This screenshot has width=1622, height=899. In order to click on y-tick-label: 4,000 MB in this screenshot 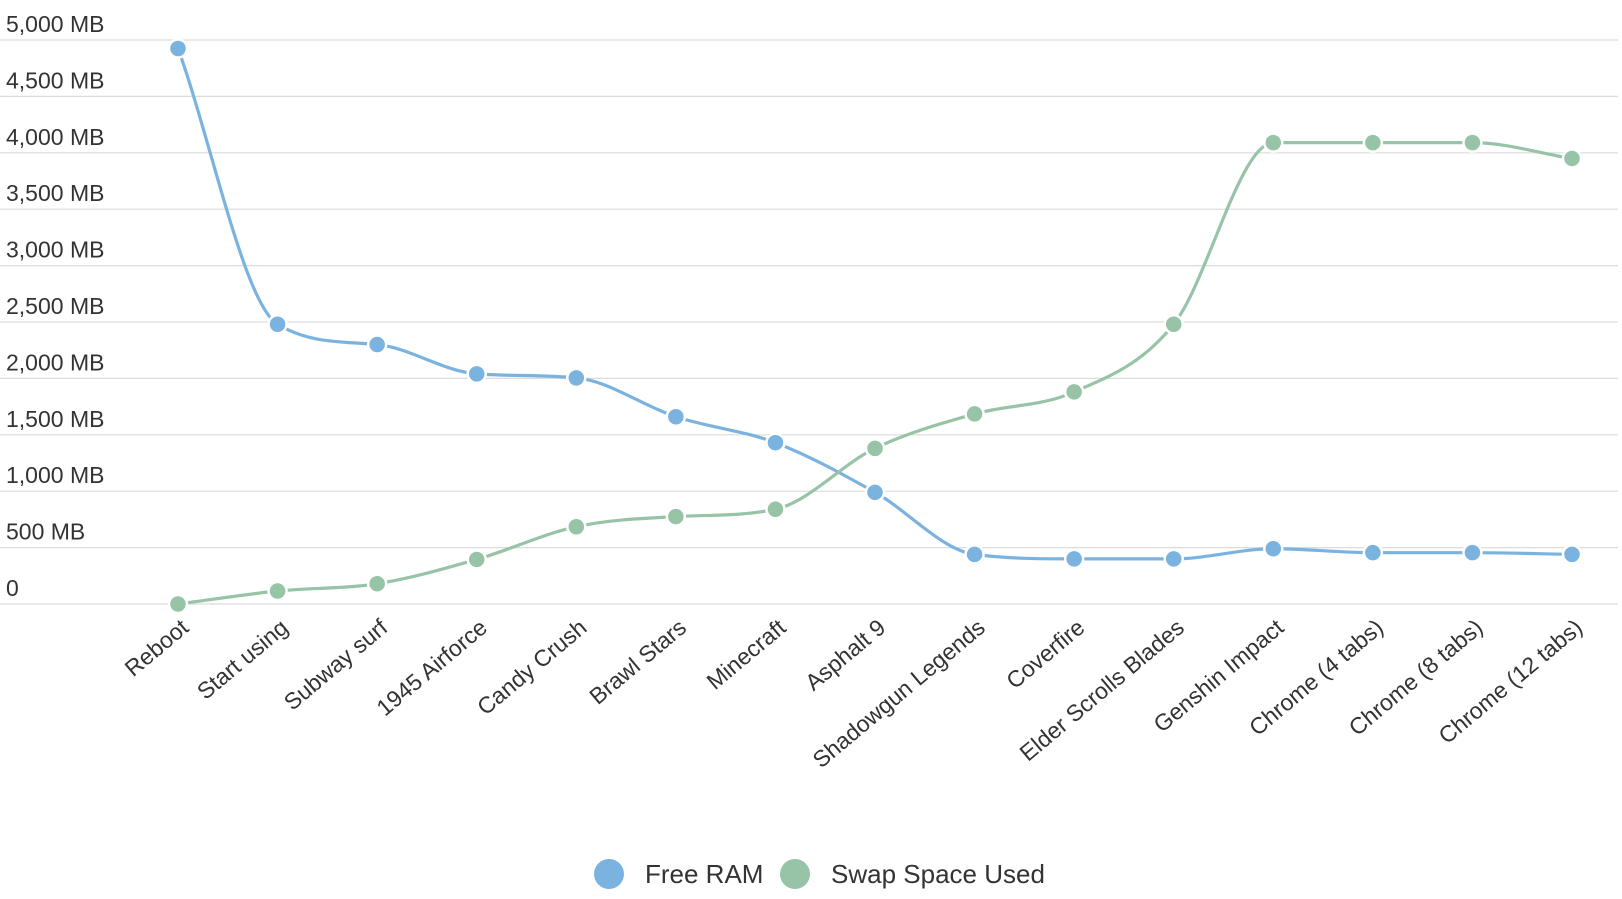, I will do `click(55, 137)`.